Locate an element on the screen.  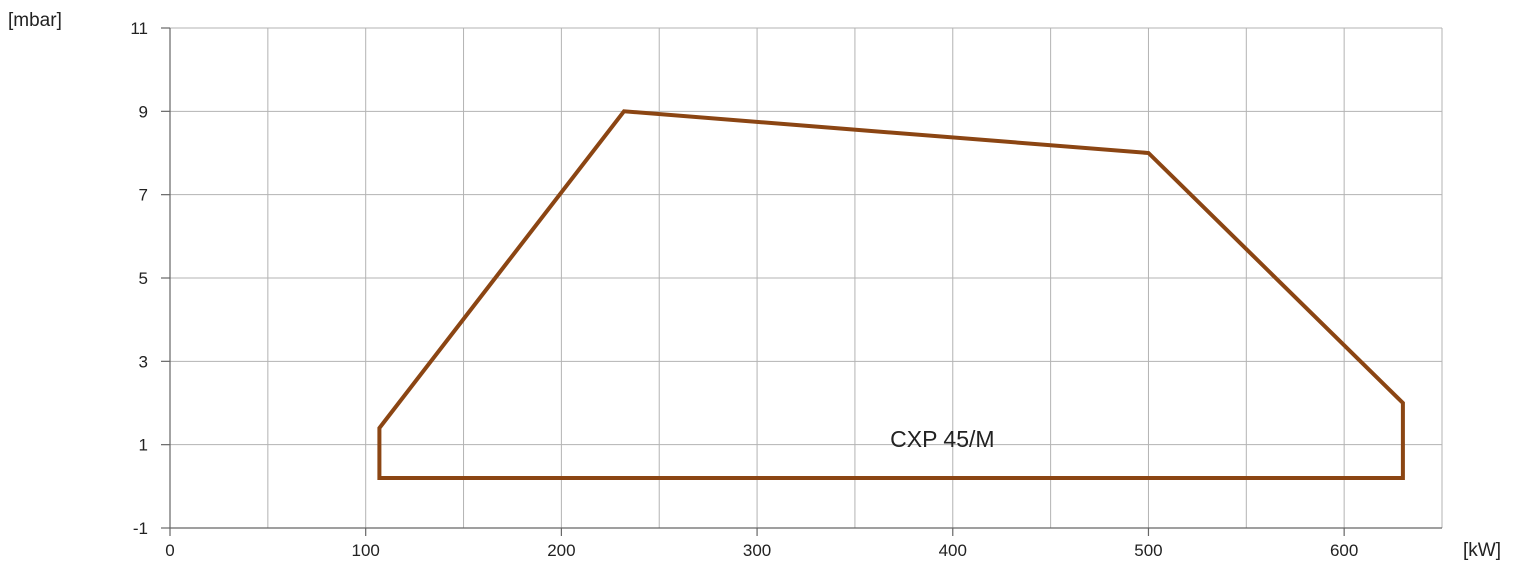
y-tick-label: 9 is located at coordinates (143, 111).